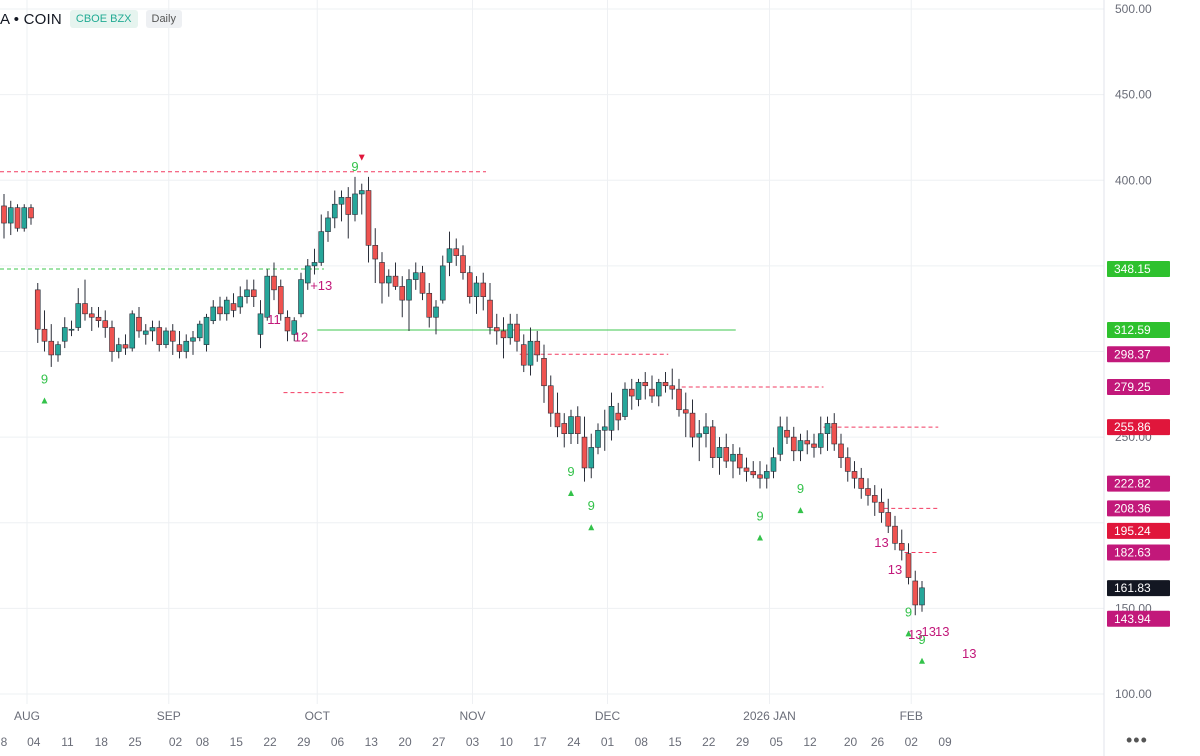 The height and width of the screenshot is (756, 1200). Describe the element at coordinates (1138, 552) in the screenshot. I see `price-label: 182.63` at that location.